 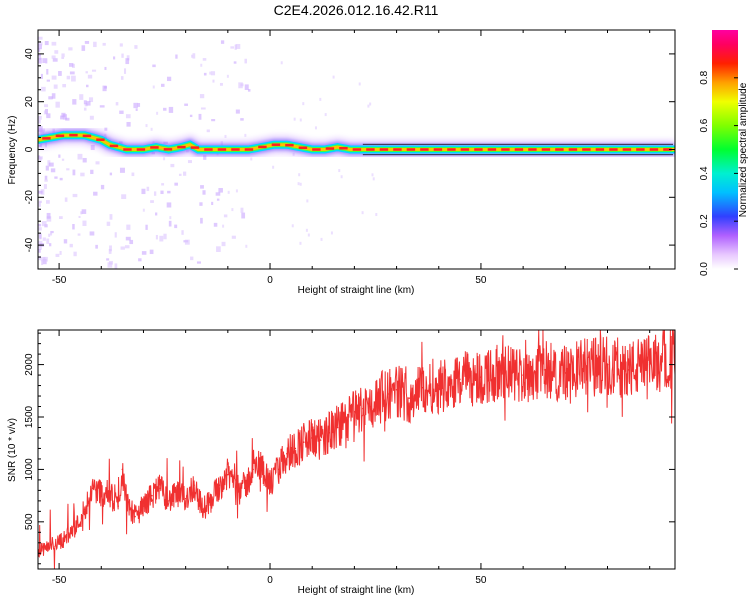 What do you see at coordinates (704, 173) in the screenshot?
I see `colorbar-tick-label: 0.4` at bounding box center [704, 173].